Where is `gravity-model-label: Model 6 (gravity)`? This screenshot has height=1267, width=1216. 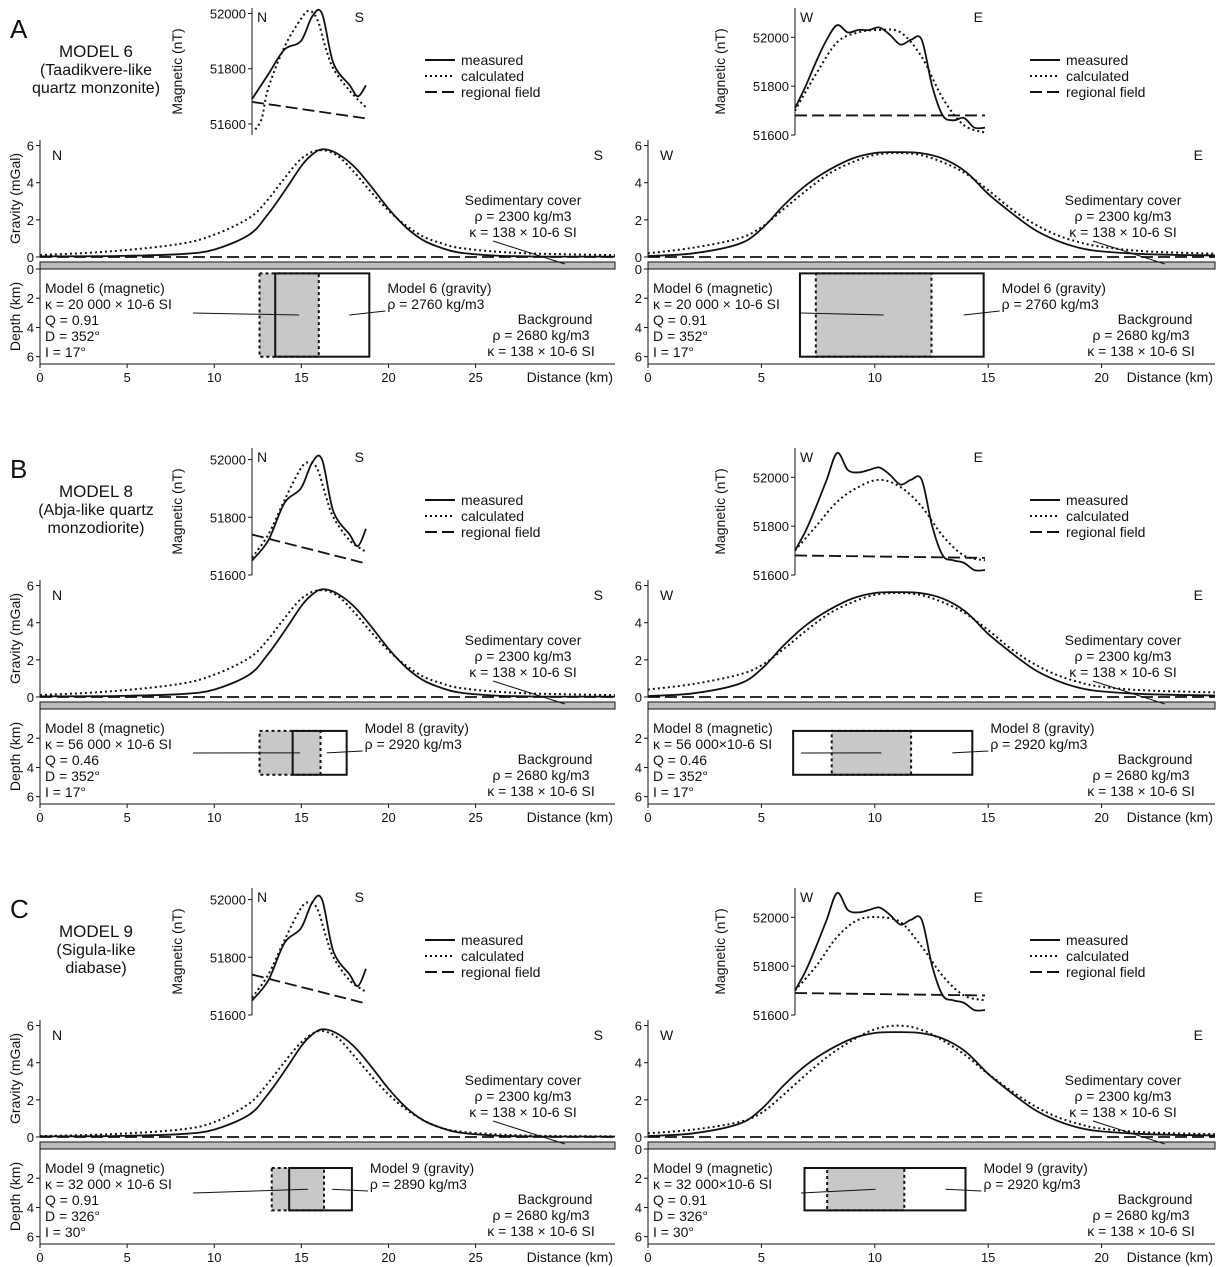
gravity-model-label: Model 6 (gravity) is located at coordinates (439, 288).